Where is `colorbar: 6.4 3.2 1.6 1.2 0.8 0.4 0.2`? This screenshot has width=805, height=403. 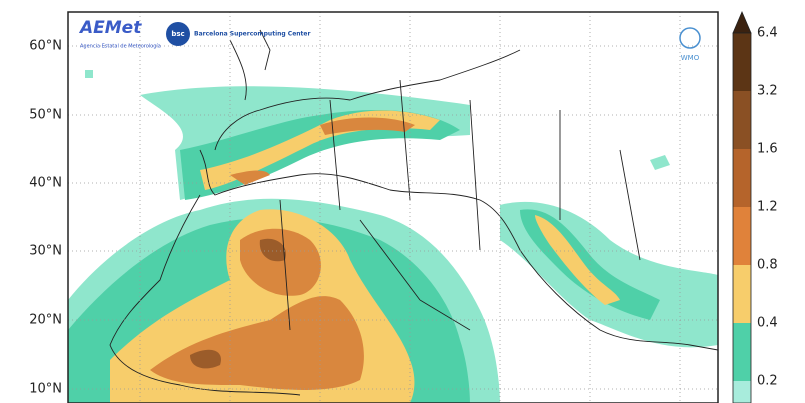
colorbar: 6.4 3.2 1.6 1.2 0.8 0.4 0.2 is located at coordinates (755, 206).